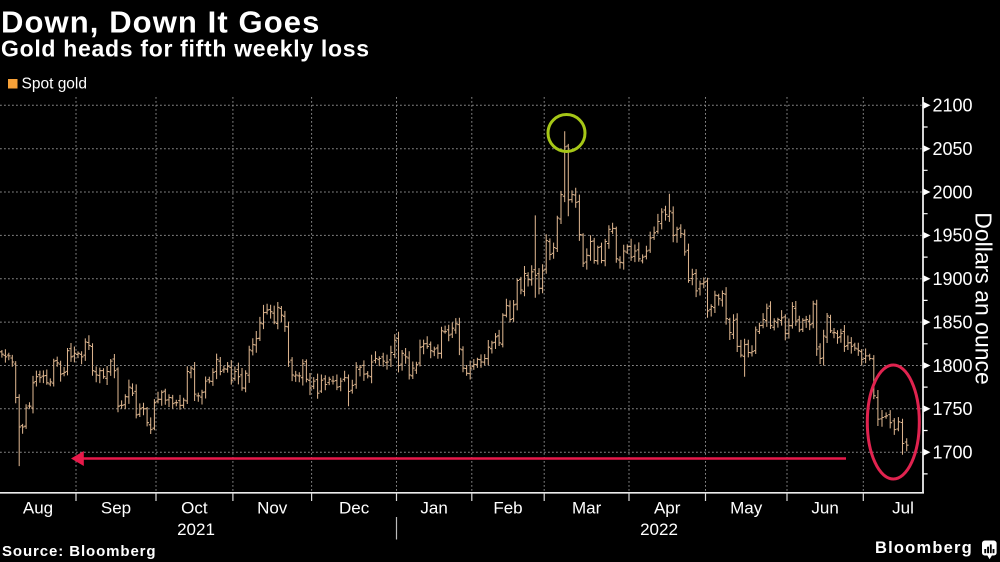 Image resolution: width=1000 pixels, height=562 pixels. I want to click on svg-text: Aug, so click(38, 508).